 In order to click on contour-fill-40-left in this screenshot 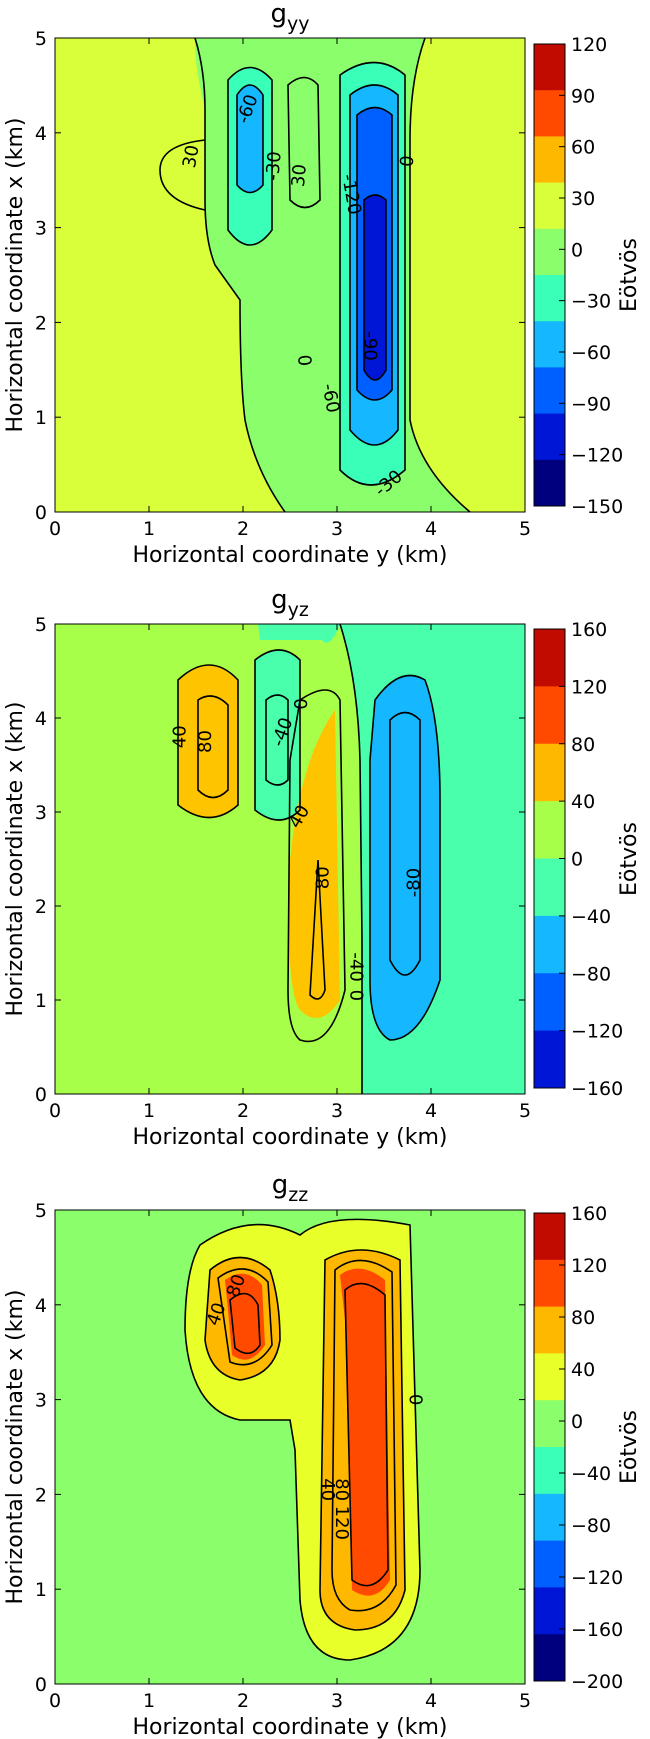, I will do `click(208, 741)`.